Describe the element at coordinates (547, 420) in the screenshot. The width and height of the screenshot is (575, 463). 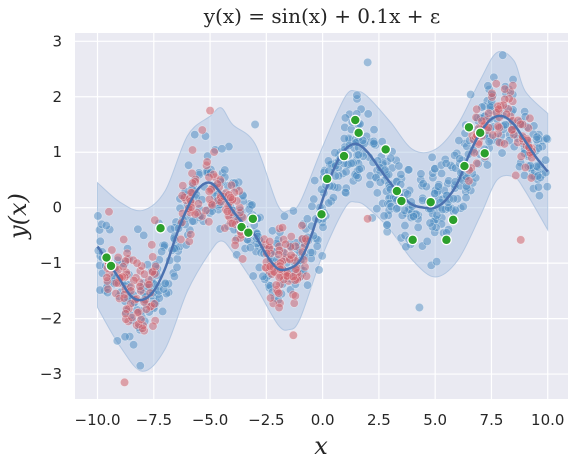
I see `x-tick-label: 10.0` at that location.